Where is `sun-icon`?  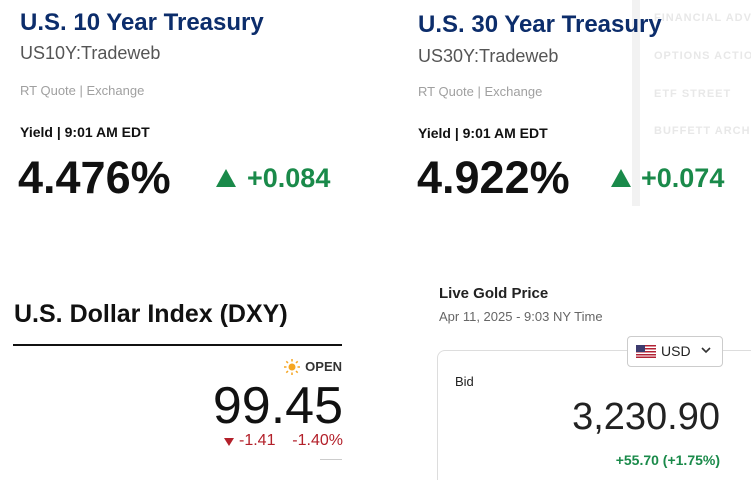 sun-icon is located at coordinates (292, 367).